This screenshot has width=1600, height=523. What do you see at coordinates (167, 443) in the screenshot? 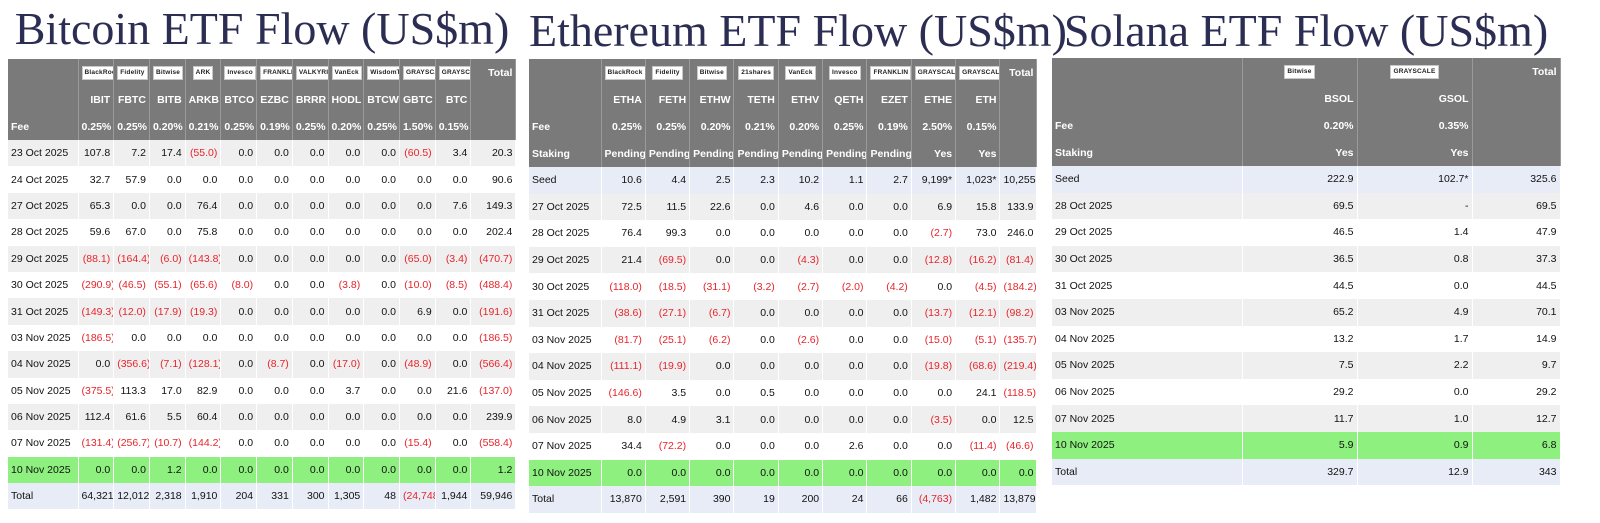
I see `flow-value-cell: (10.7)` at bounding box center [167, 443].